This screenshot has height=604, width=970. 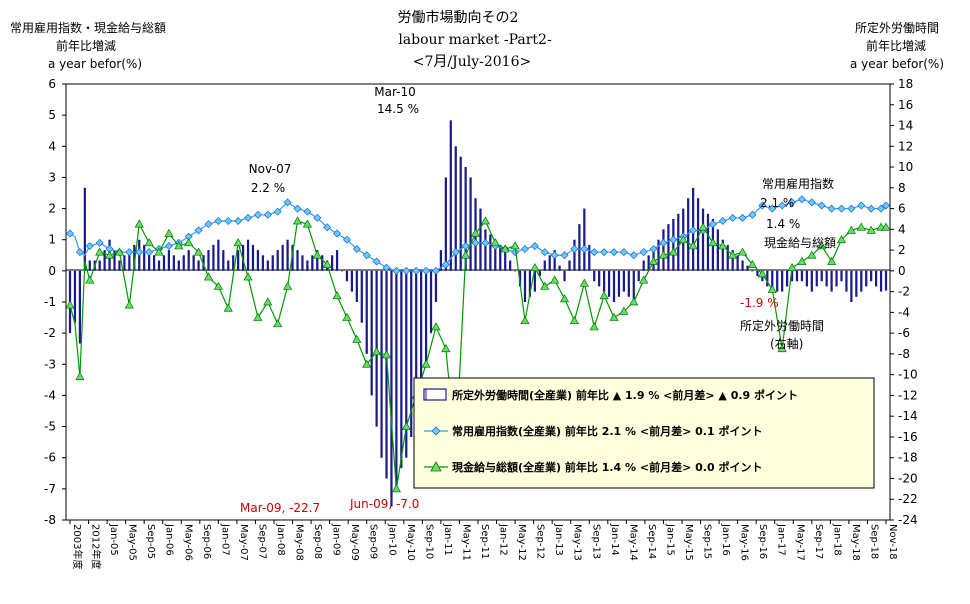 I want to click on x-tick-label: 2003年度, so click(x=77, y=546).